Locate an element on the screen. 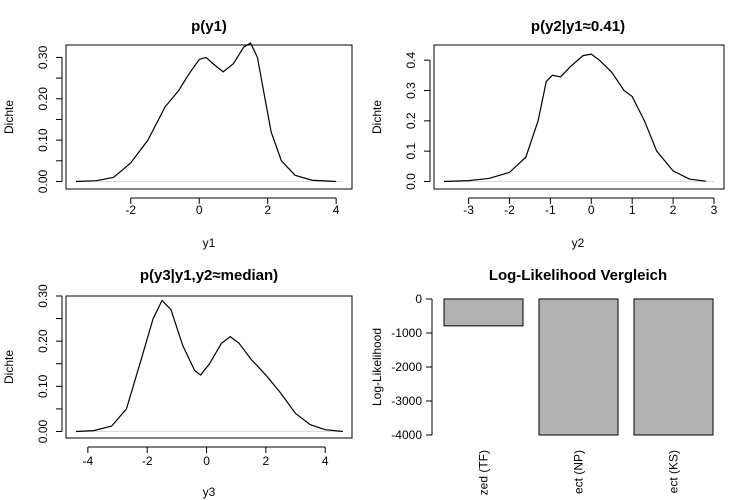  x-category-label: ect (NP) is located at coordinates (579, 472).